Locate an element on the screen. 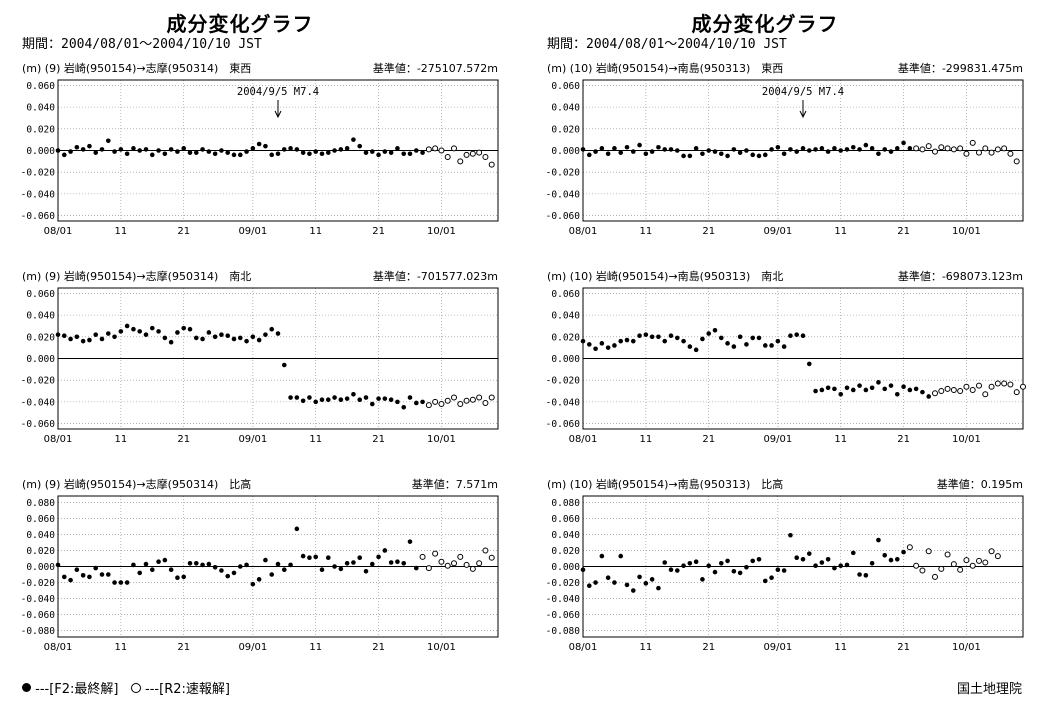 This screenshot has height=712, width=1050. x-tick-label: 09/01 is located at coordinates (252, 231).